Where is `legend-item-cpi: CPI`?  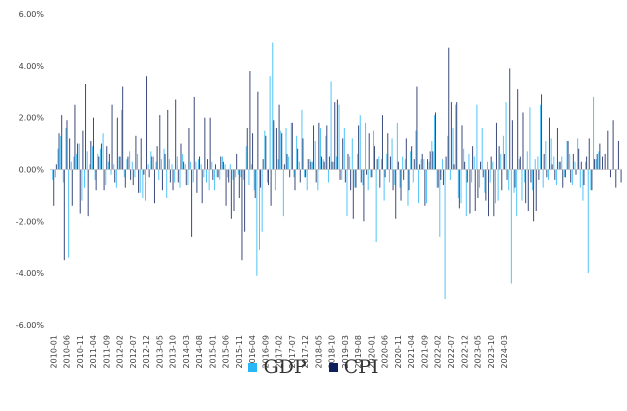 legend-item-cpi: CPI is located at coordinates (353, 367).